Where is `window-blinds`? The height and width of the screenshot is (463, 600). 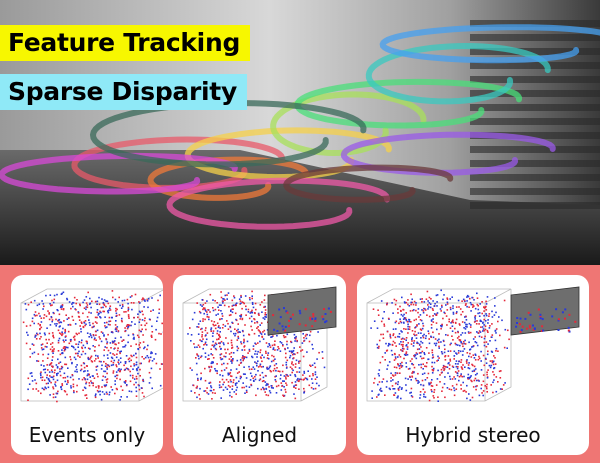
window-blinds is located at coordinates (535, 114).